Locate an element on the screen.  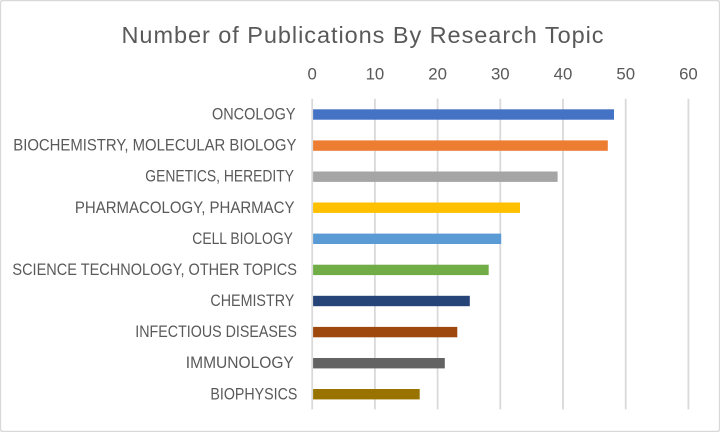
svg-text: CHEMISTRY is located at coordinates (252, 300).